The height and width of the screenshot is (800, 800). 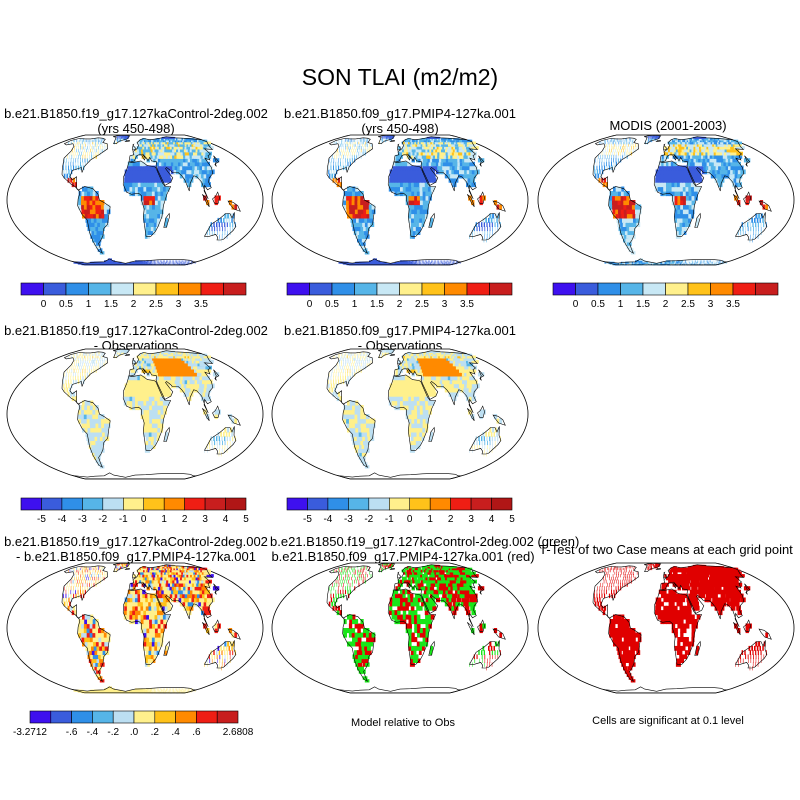 What do you see at coordinates (127, 141) in the screenshot?
I see `coastline` at bounding box center [127, 141].